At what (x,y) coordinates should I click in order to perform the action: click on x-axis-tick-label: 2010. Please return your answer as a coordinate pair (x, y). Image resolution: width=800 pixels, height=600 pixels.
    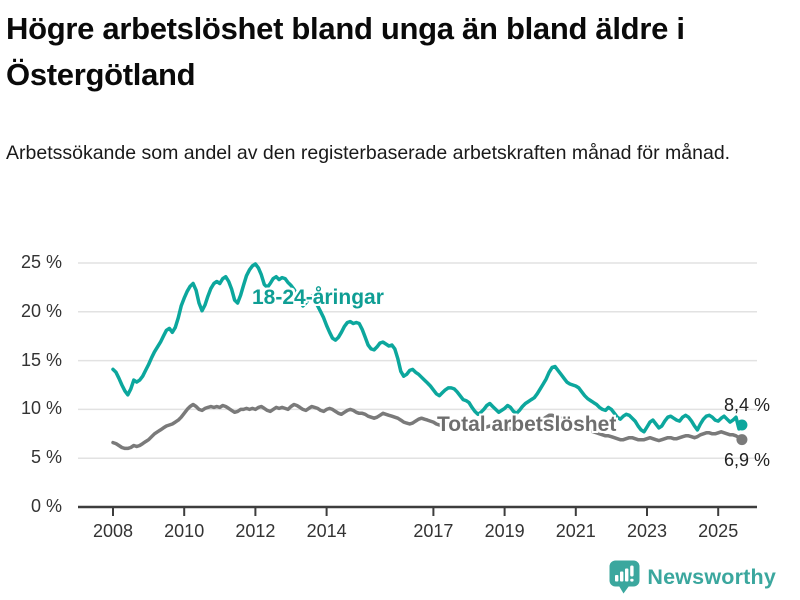
    Looking at the image, I should click on (184, 531).